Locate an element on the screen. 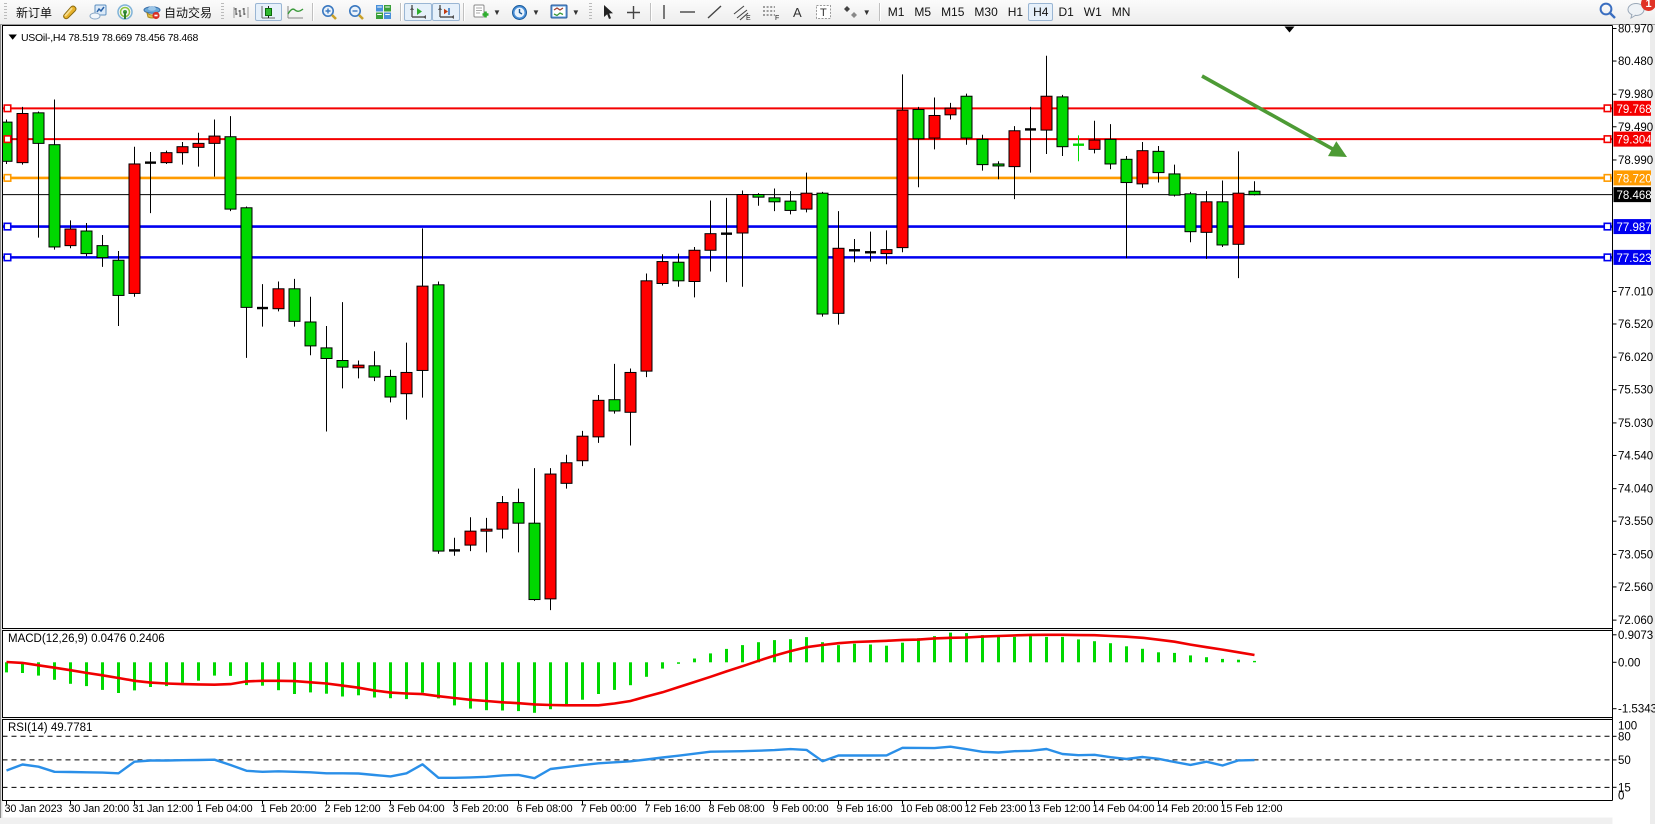 The height and width of the screenshot is (824, 1655). toolbar-separator is located at coordinates (313, 12).